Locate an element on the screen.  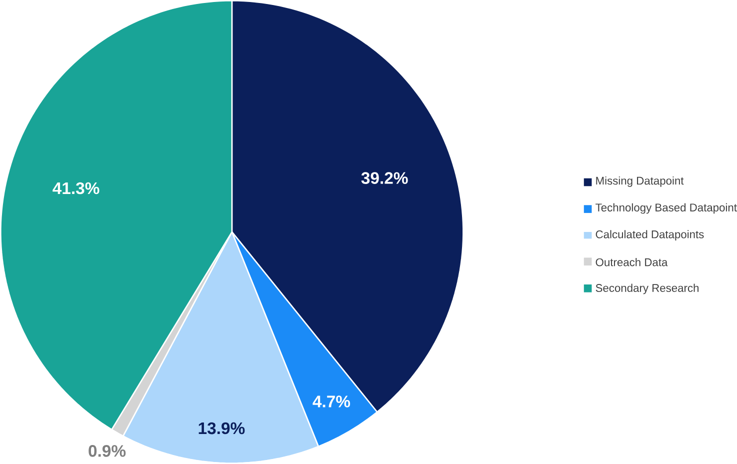
data-label: 13.9% is located at coordinates (221, 428).